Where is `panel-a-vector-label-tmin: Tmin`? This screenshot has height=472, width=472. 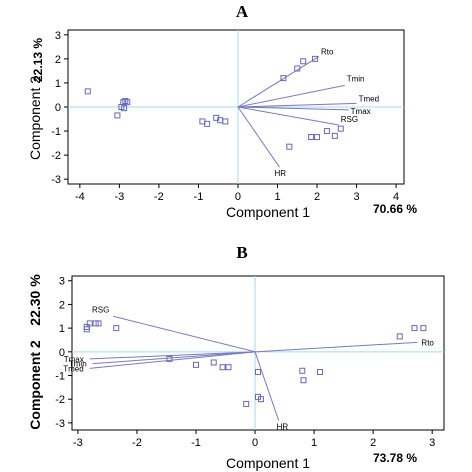
panel-a-vector-label-tmin: Tmin is located at coordinates (356, 78).